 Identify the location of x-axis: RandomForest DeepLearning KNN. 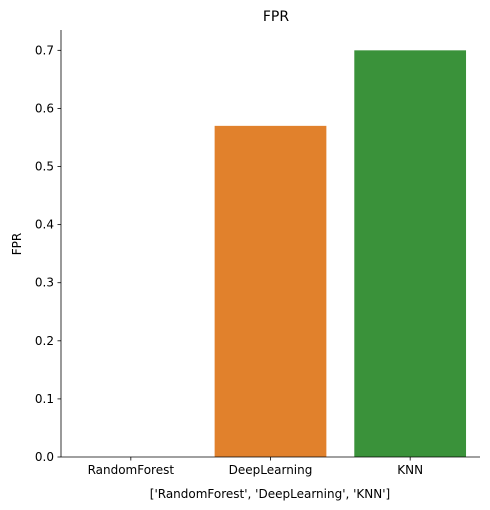
(270, 466).